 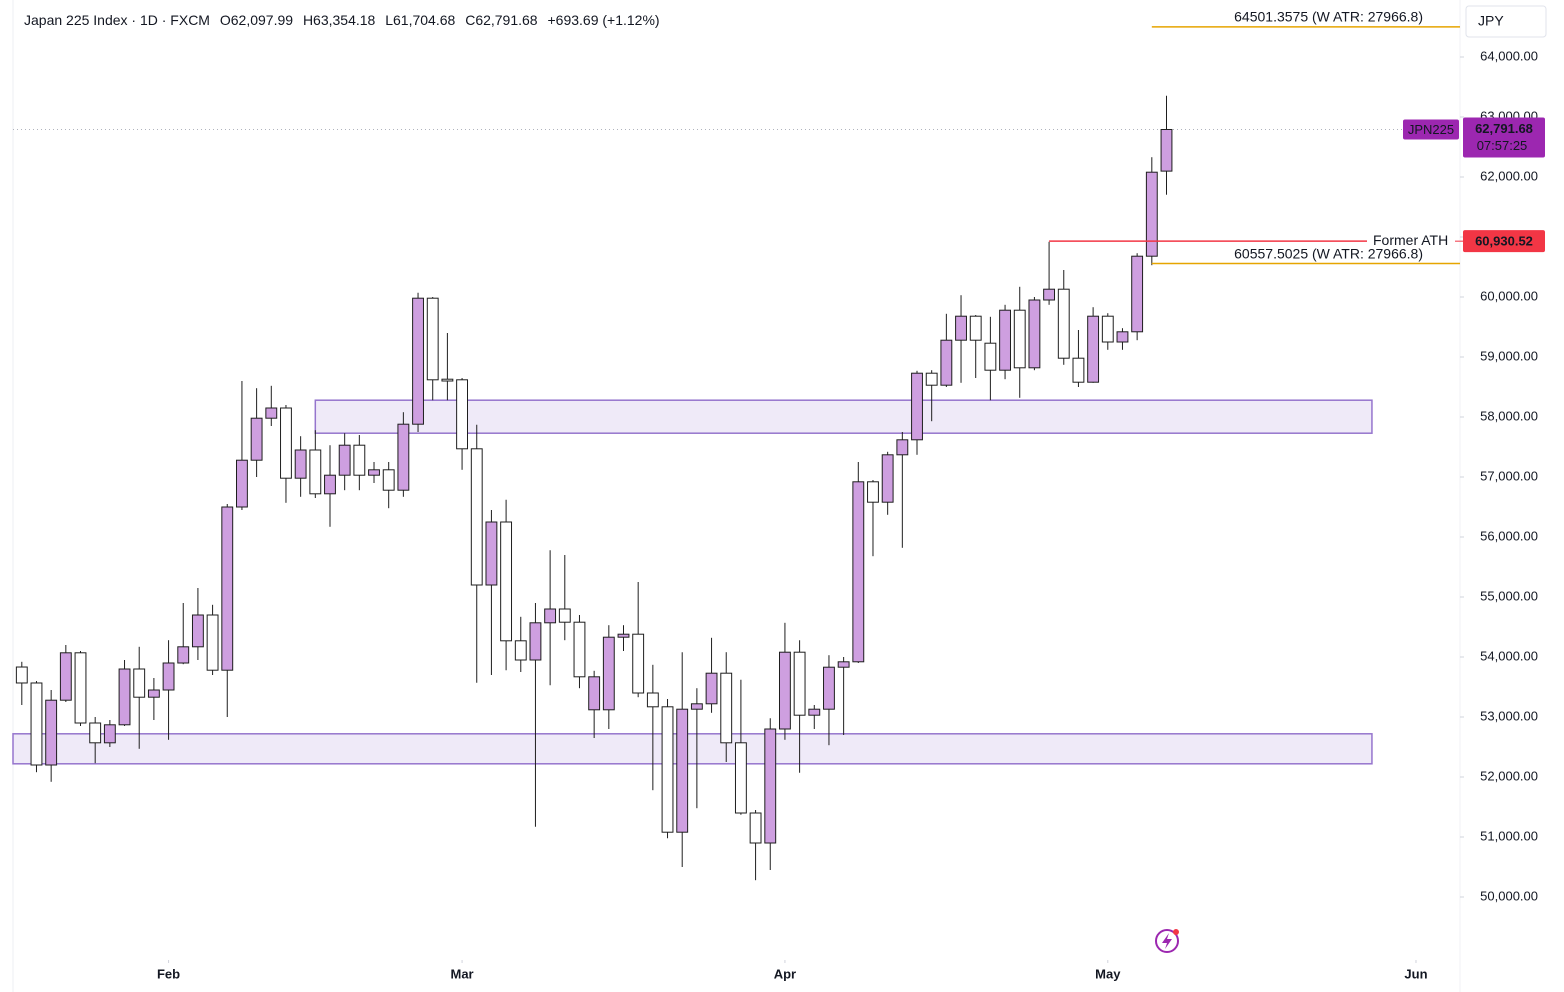 I want to click on last-price-label: 62,791.68, so click(x=1504, y=128).